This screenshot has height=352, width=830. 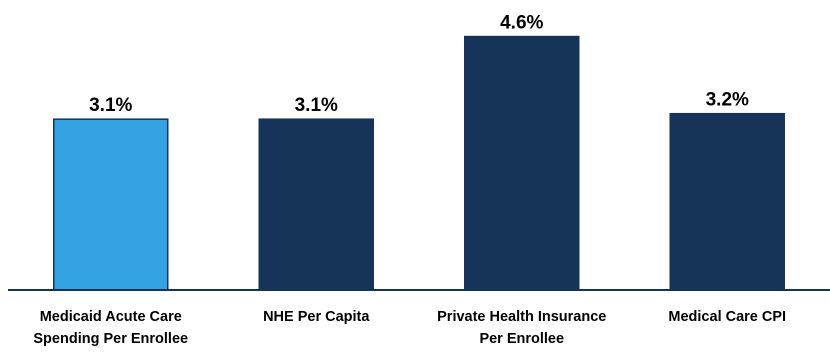 I want to click on category-label-line: Private Health Insurance, so click(x=521, y=317).